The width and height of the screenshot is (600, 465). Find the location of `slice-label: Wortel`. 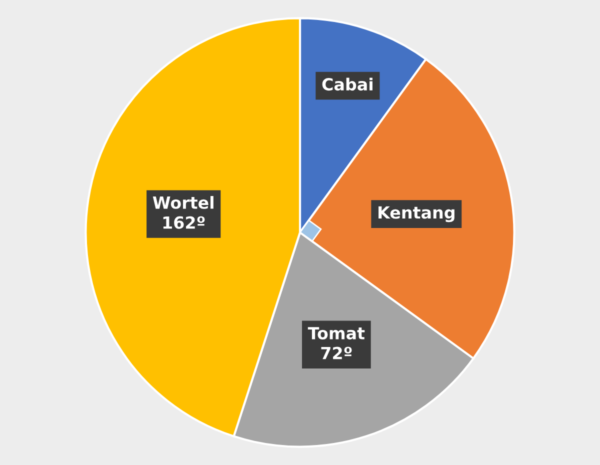

slice-label: Wortel is located at coordinates (183, 202).